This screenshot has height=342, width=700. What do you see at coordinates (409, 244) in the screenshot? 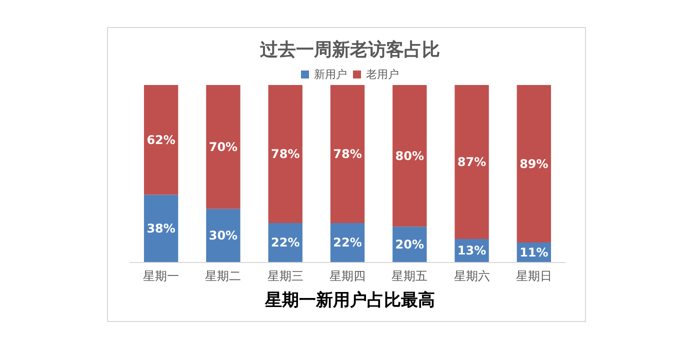
I see `data-label: 20%` at bounding box center [409, 244].